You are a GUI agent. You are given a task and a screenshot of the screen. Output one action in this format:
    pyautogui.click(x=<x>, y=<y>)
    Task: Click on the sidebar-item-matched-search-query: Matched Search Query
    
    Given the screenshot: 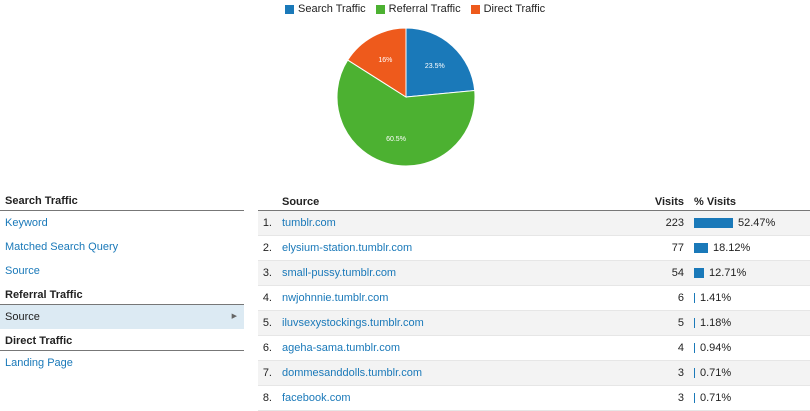 What is the action you would take?
    pyautogui.click(x=62, y=247)
    